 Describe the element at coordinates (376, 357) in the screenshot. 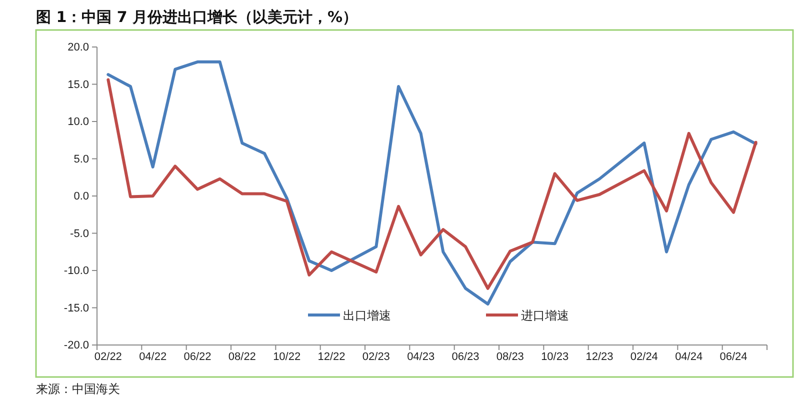

I see `x-tick-label: 02/23` at that location.